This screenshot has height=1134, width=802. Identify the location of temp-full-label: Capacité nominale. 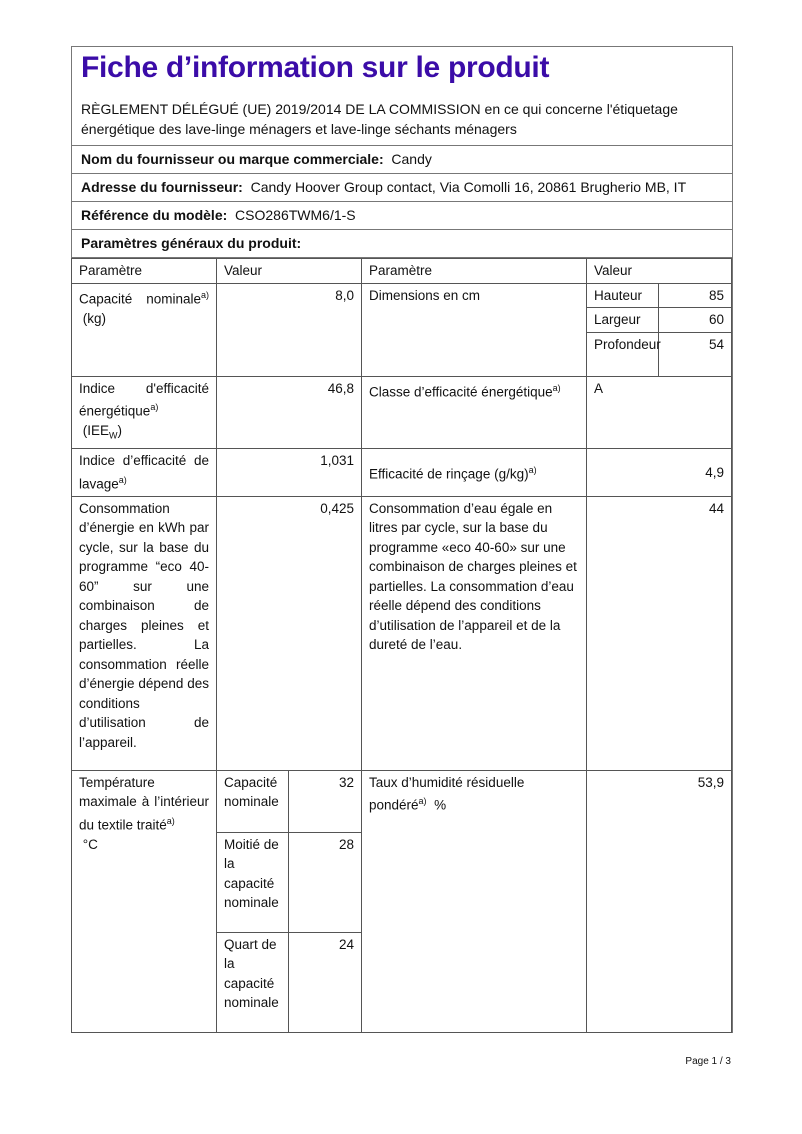
(252, 801).